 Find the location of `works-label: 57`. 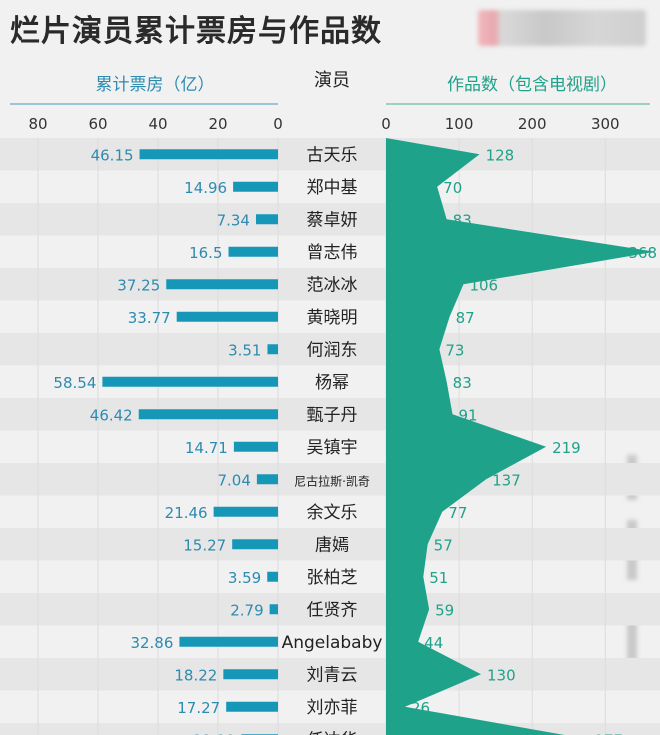

works-label: 57 is located at coordinates (443, 545).